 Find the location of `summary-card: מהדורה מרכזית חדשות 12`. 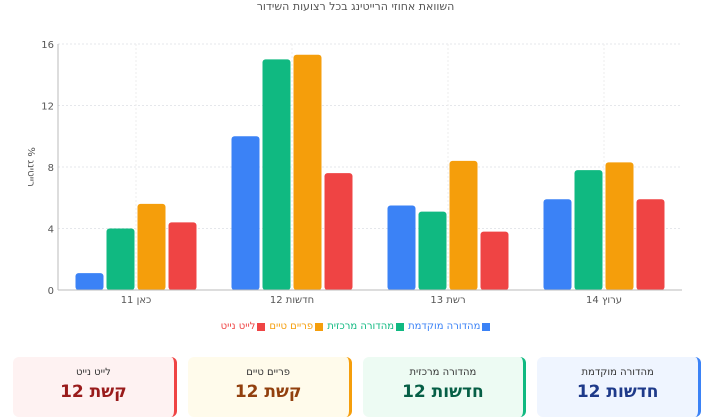

summary-card: מהדורה מרכזית חדשות 12 is located at coordinates (444, 387).